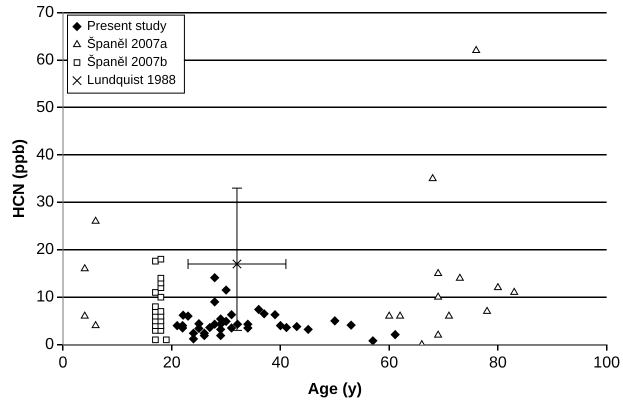 Image resolution: width=623 pixels, height=403 pixels. Describe the element at coordinates (63, 363) in the screenshot. I see `x-tick-label: 0` at that location.